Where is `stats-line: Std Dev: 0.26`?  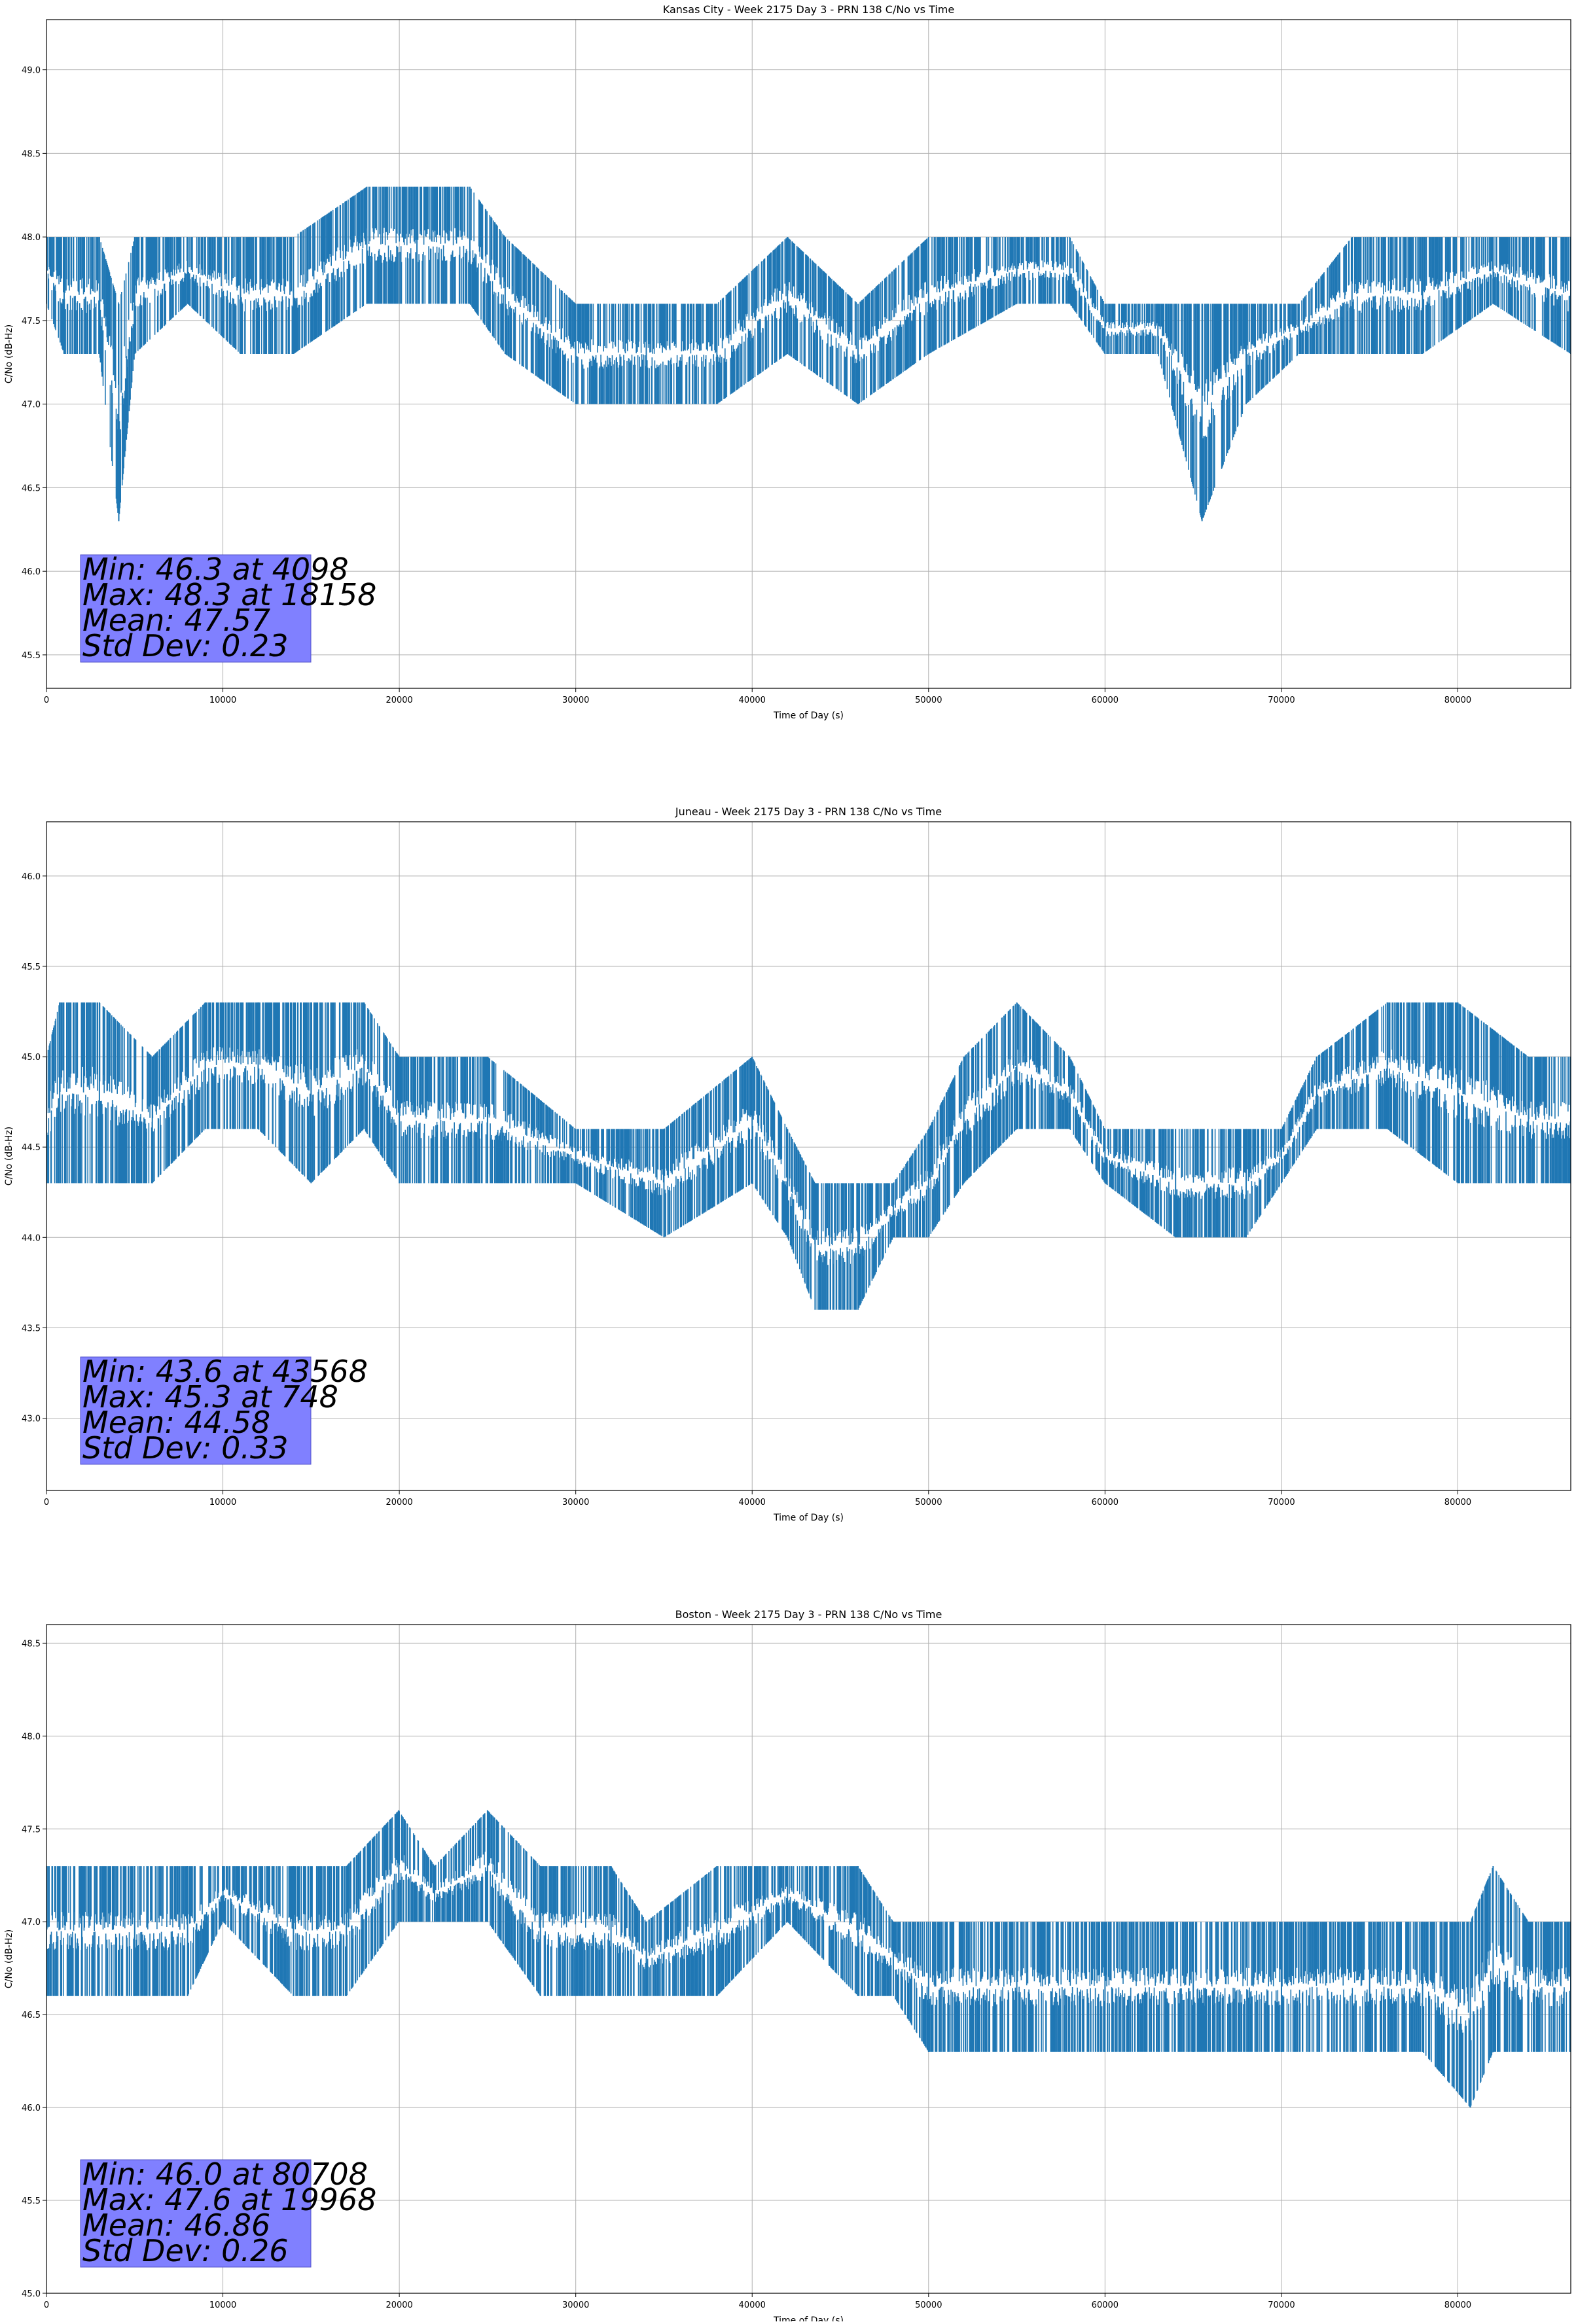
stats-line: Std Dev: 0.26 is located at coordinates (185, 2251).